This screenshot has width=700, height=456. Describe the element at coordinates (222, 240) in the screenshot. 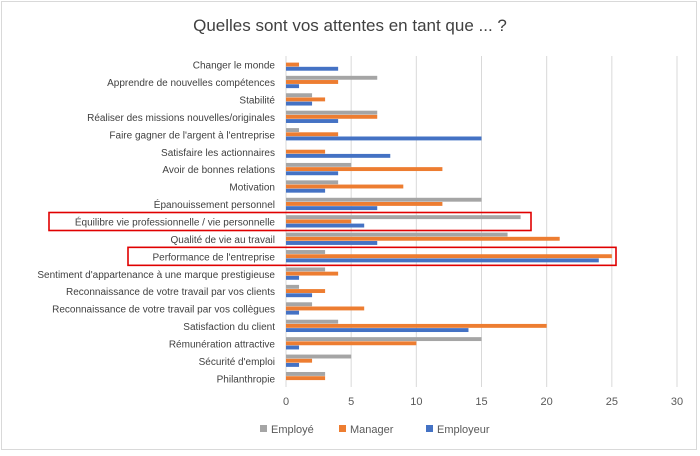

I see `category-label: Qualité de vie au travail` at that location.